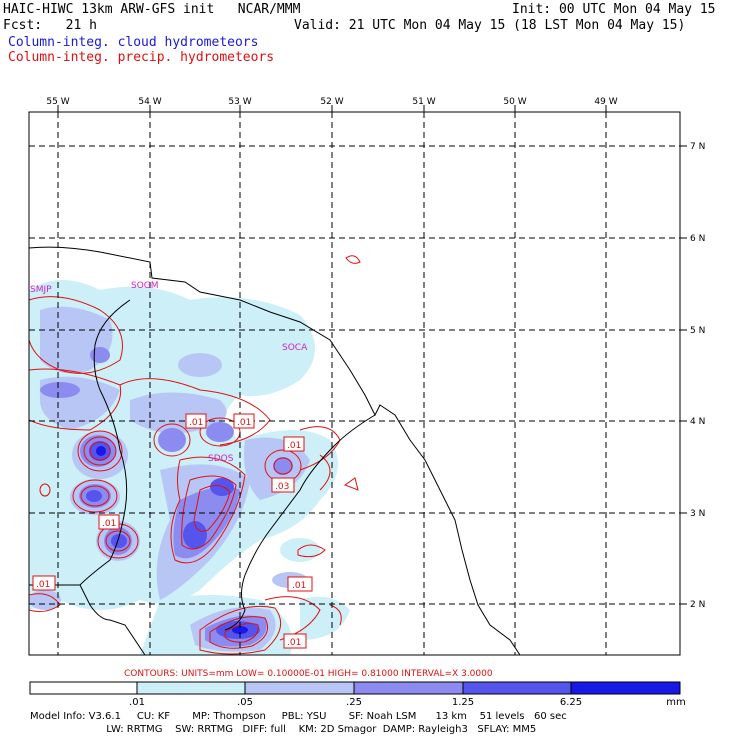 This screenshot has width=740, height=740. What do you see at coordinates (697, 605) in the screenshot?
I see `lat-label: 2 N` at bounding box center [697, 605].